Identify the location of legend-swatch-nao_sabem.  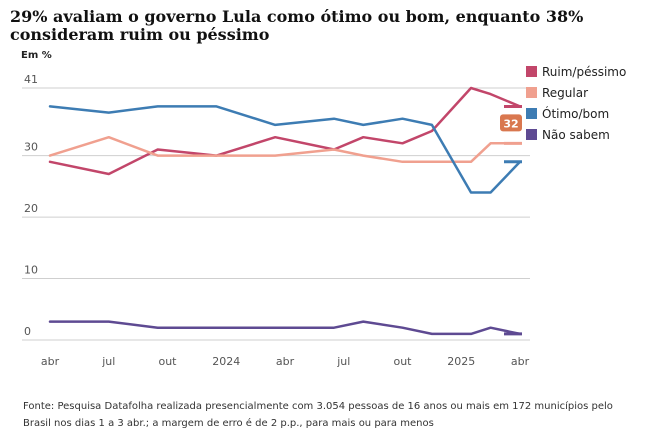
(531, 134).